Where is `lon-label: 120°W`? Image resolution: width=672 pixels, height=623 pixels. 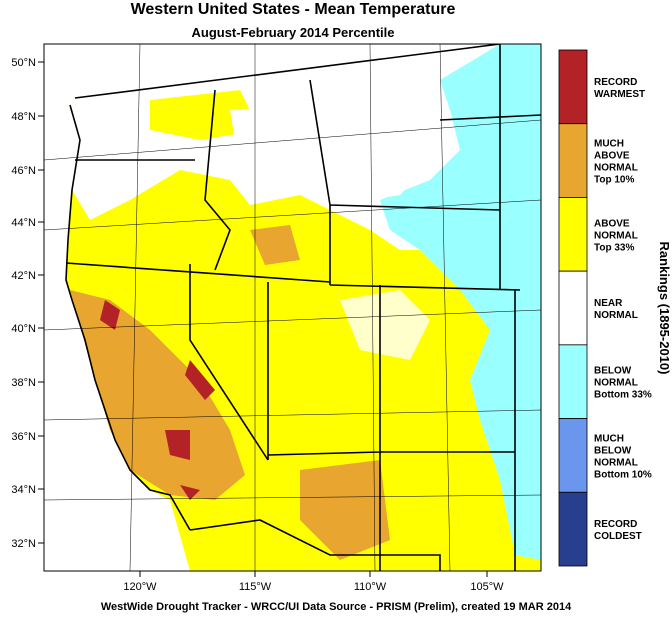 lon-label: 120°W is located at coordinates (140, 587).